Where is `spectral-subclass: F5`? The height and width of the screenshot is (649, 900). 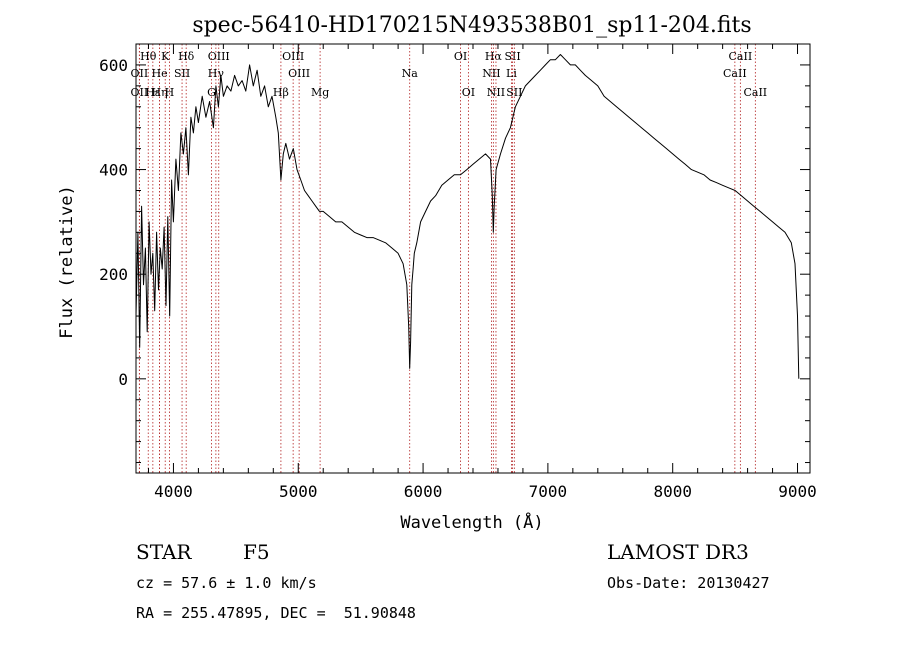 spectral-subclass: F5 is located at coordinates (256, 552).